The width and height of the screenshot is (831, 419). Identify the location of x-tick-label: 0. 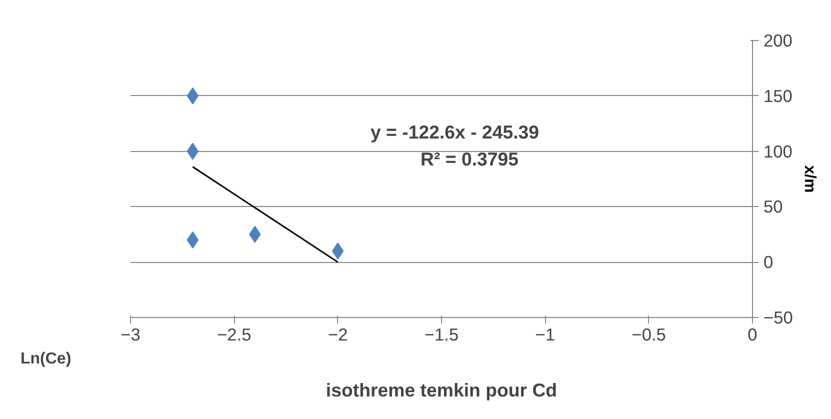
(753, 334).